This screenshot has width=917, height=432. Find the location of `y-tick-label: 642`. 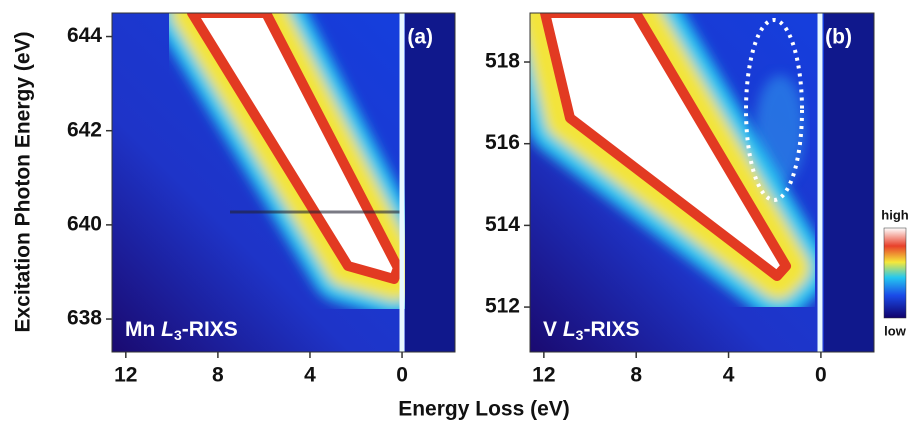

y-tick-label: 642 is located at coordinates (84, 129).